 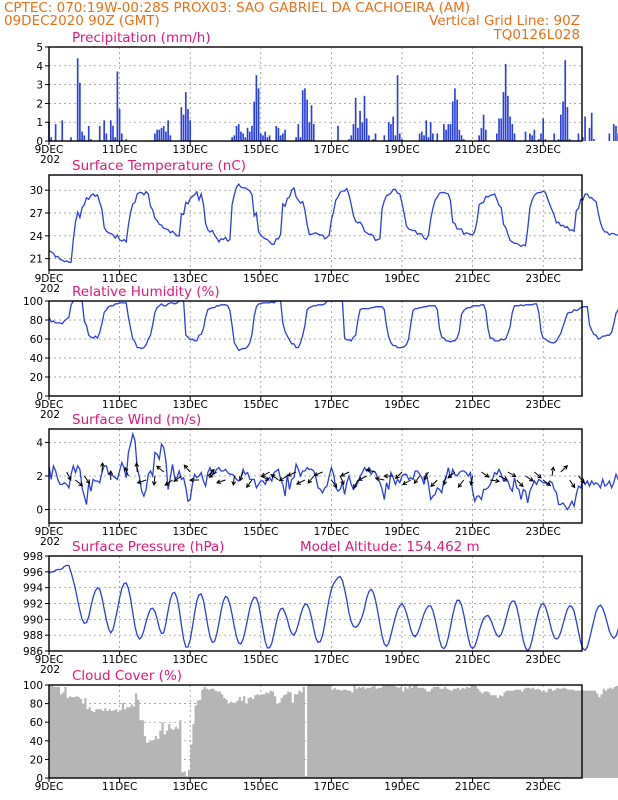 What do you see at coordinates (325, 475) in the screenshot?
I see `wind-direction-arrows` at bounding box center [325, 475].